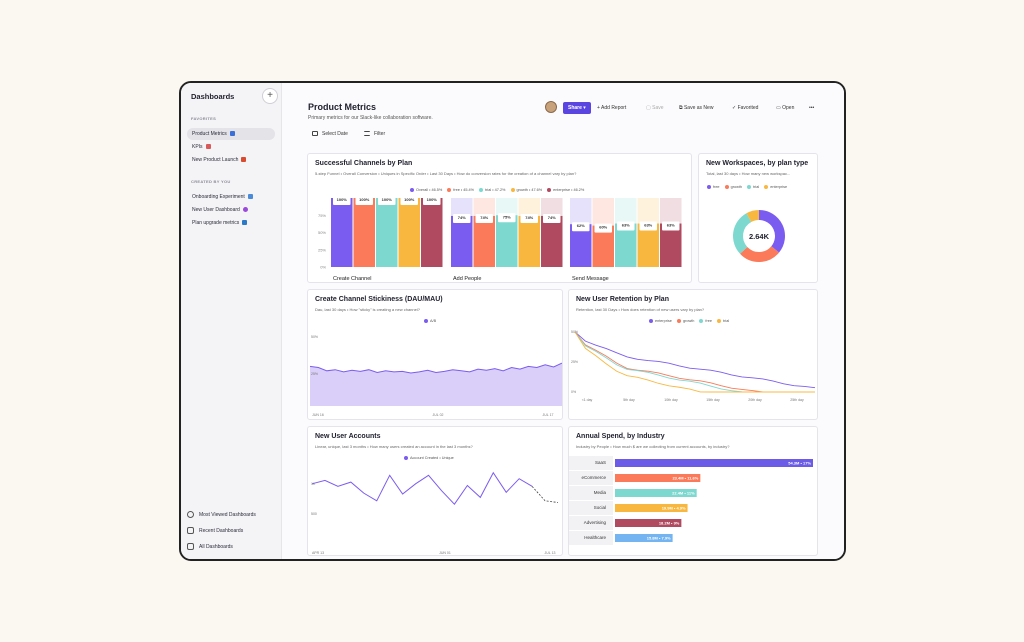  I want to click on x-tick-label: JUL 13, so click(550, 553).